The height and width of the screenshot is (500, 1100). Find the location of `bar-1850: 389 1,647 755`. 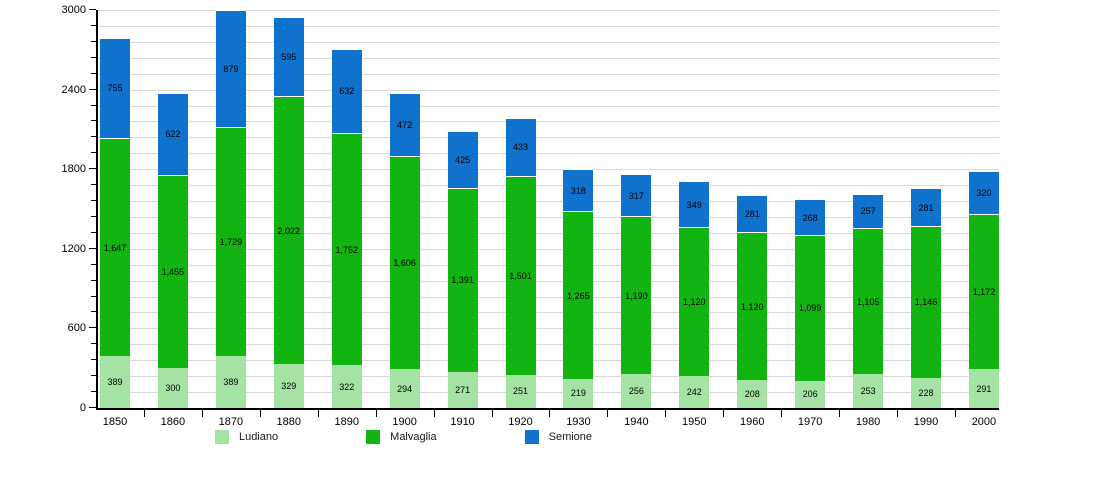

bar-1850: 389 1,647 755 is located at coordinates (115, 222).